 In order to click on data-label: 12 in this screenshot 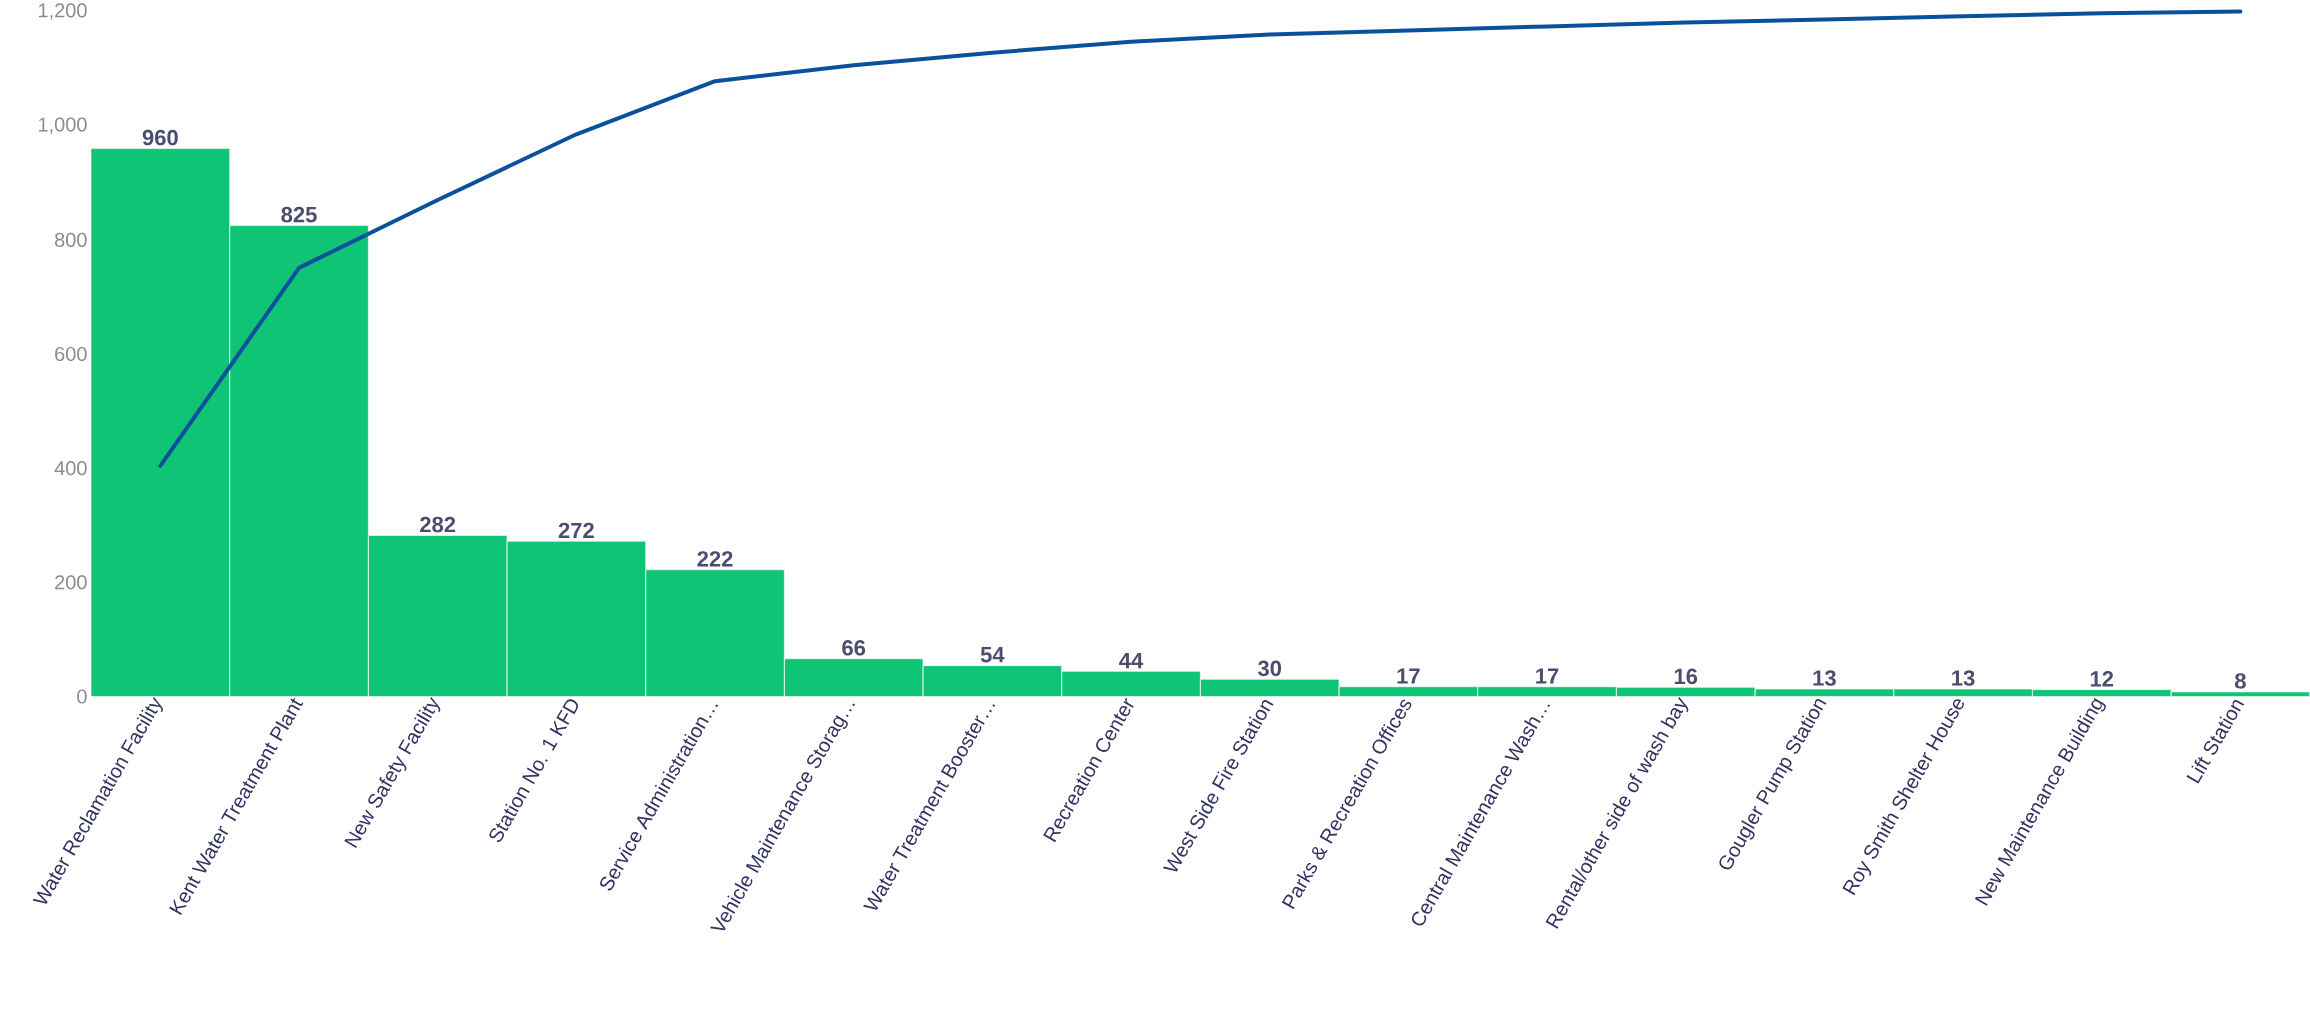, I will do `click(2102, 678)`.